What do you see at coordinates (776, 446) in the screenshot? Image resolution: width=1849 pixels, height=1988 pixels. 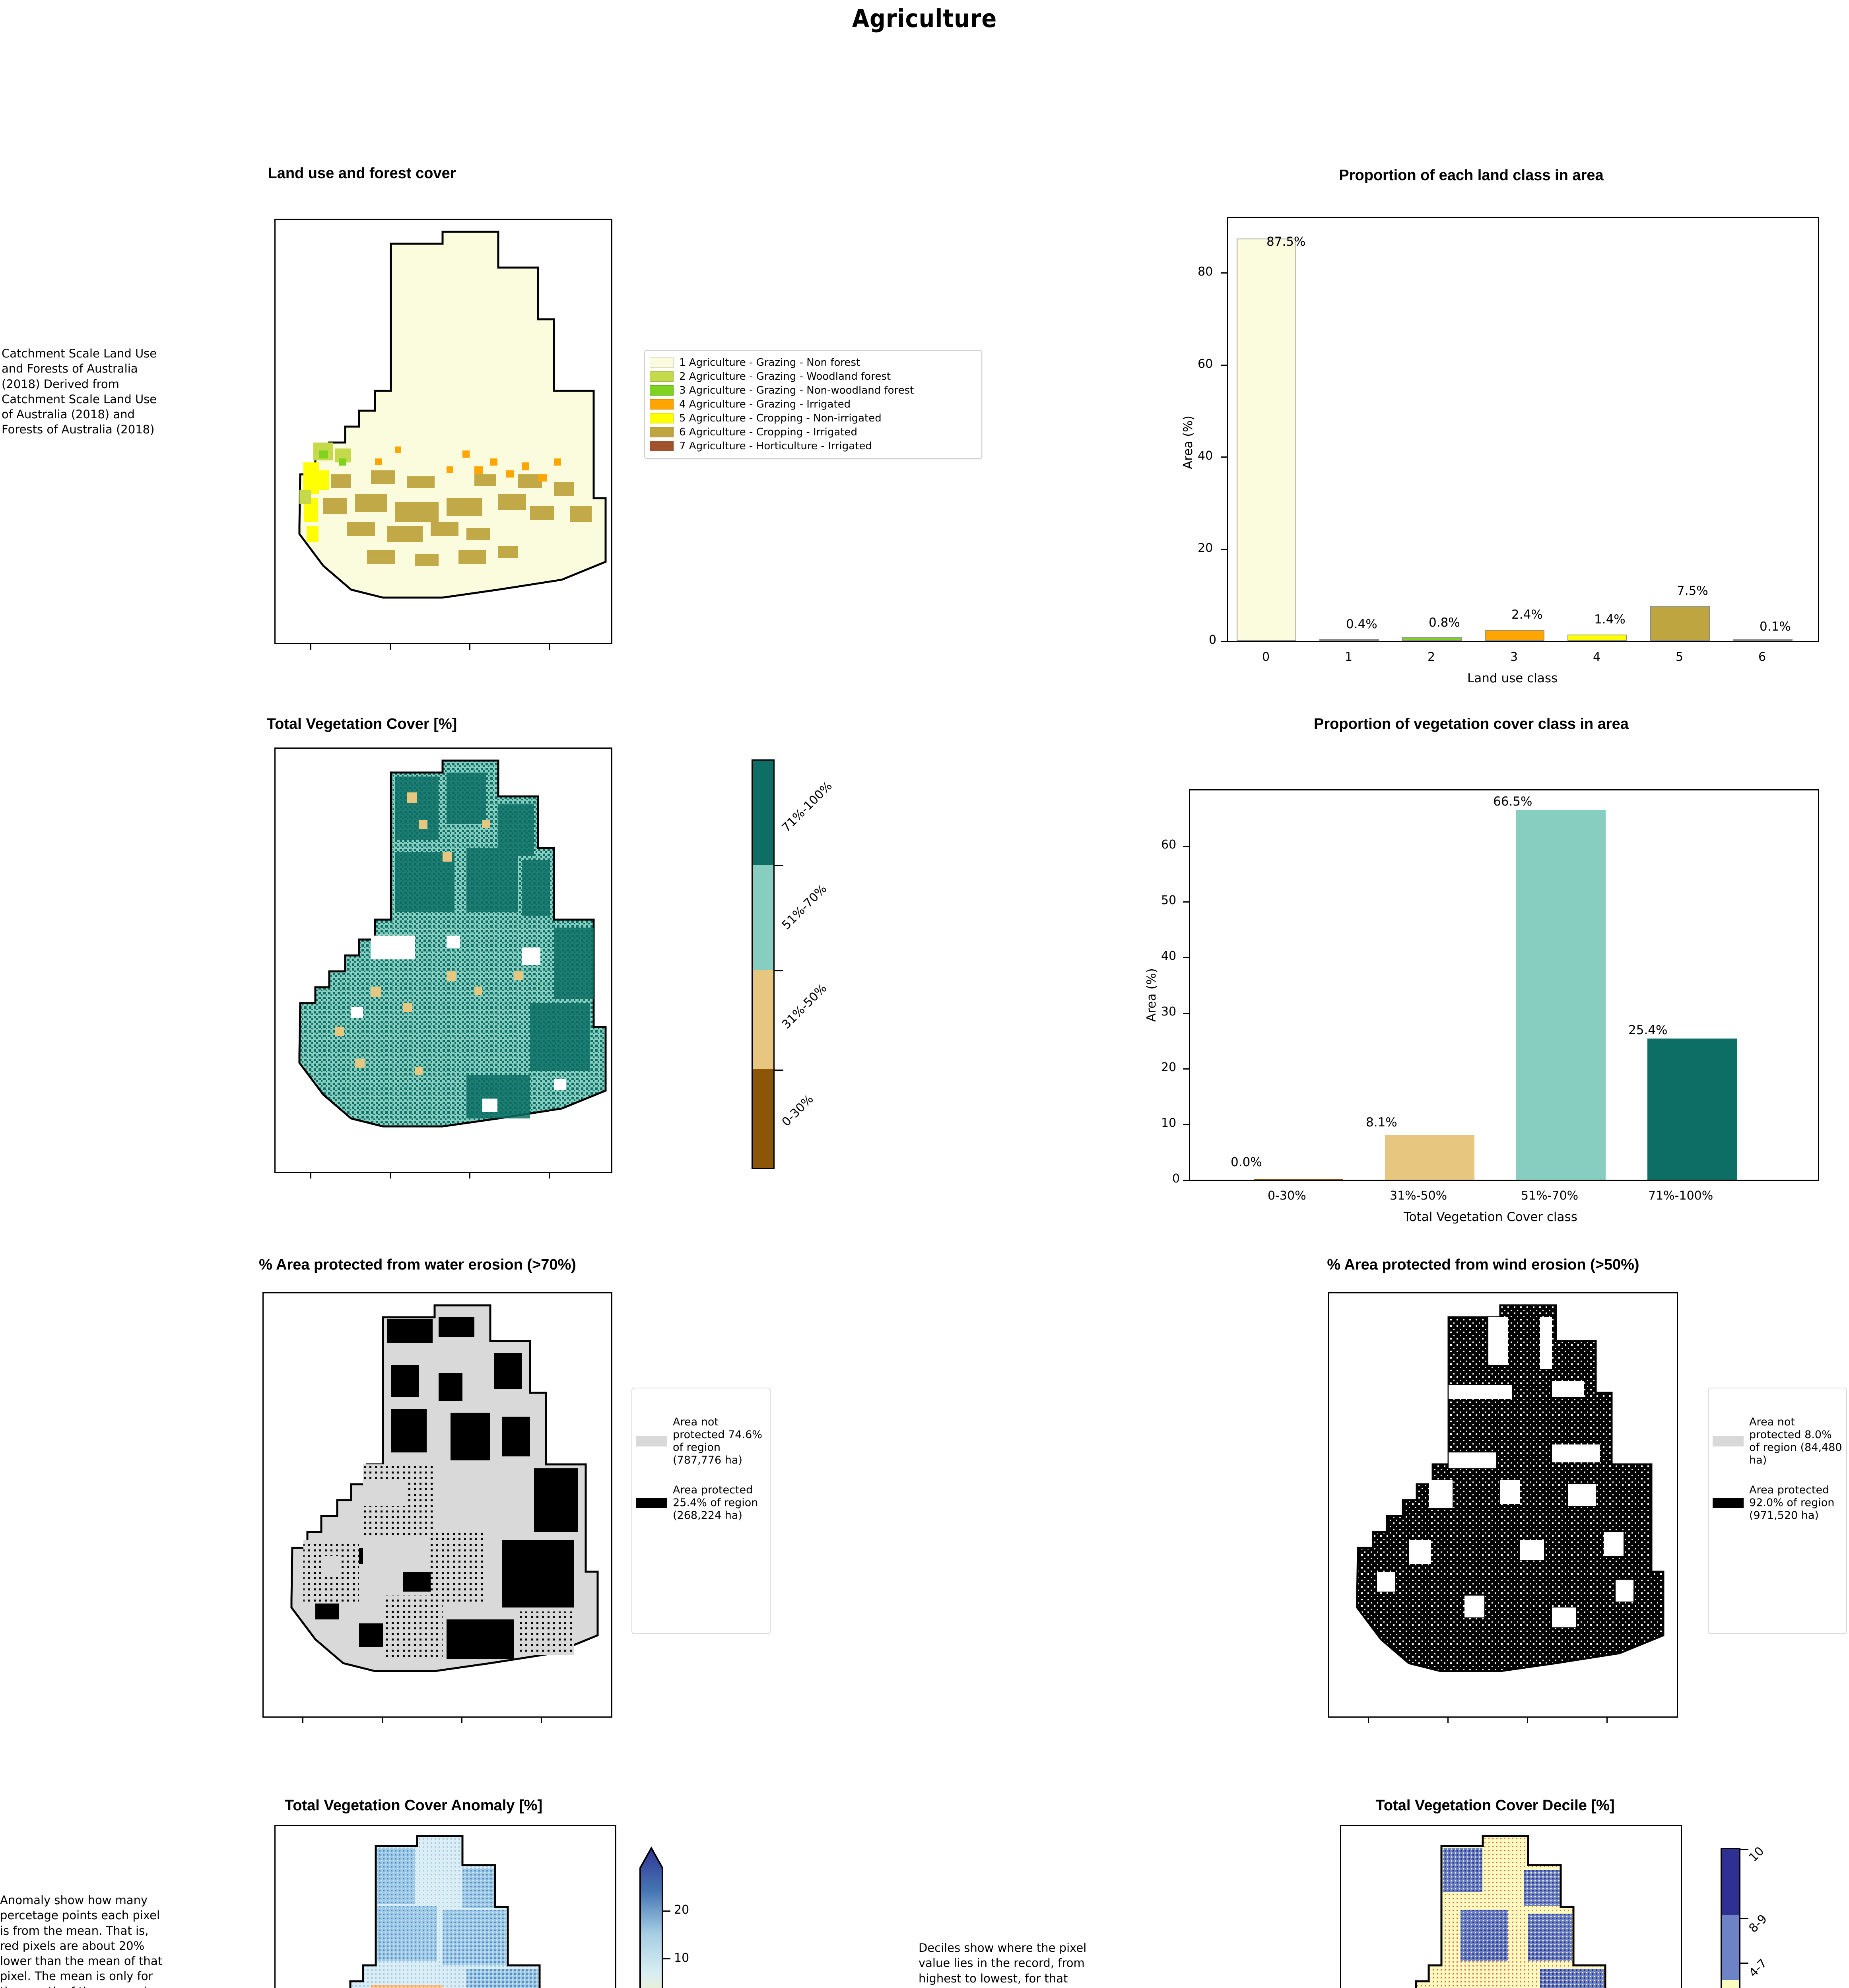 I see `legend-label-7: 7 Agriculture - Horticulture - Irrigated` at bounding box center [776, 446].